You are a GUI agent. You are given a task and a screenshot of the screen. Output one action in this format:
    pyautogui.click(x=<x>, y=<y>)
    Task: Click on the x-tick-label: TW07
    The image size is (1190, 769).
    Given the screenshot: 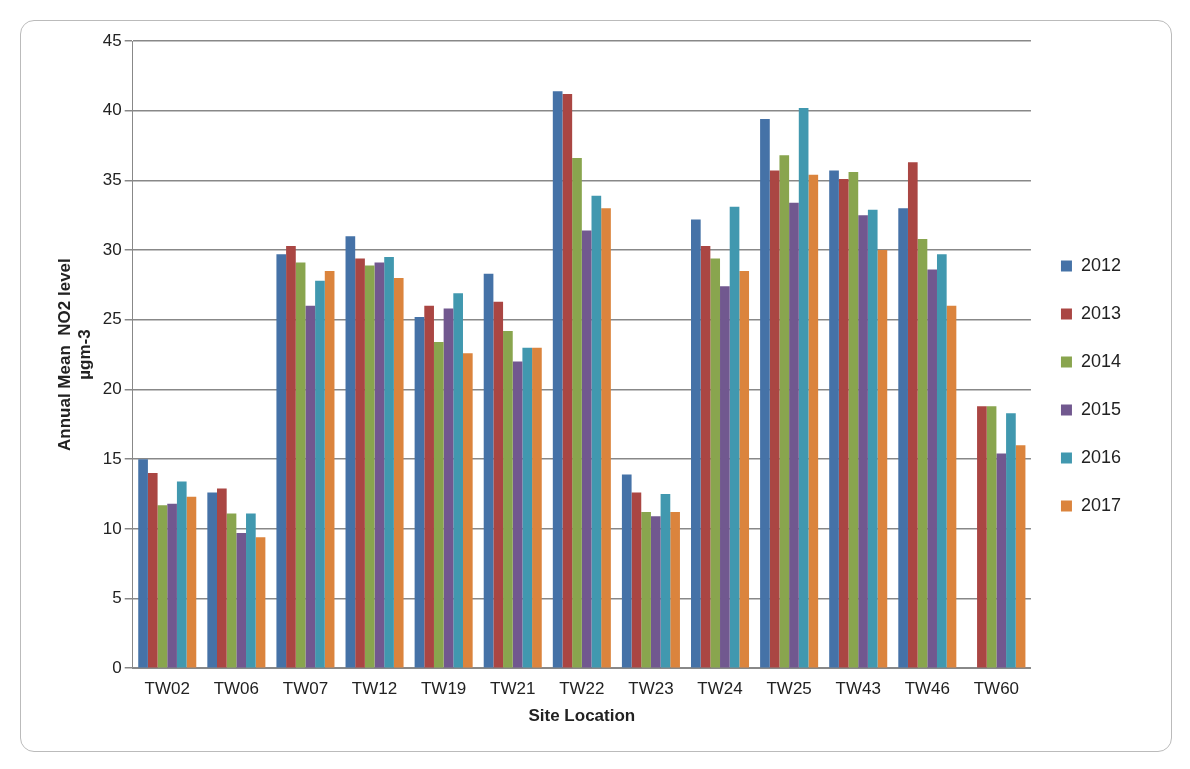 What is the action you would take?
    pyautogui.click(x=305, y=689)
    